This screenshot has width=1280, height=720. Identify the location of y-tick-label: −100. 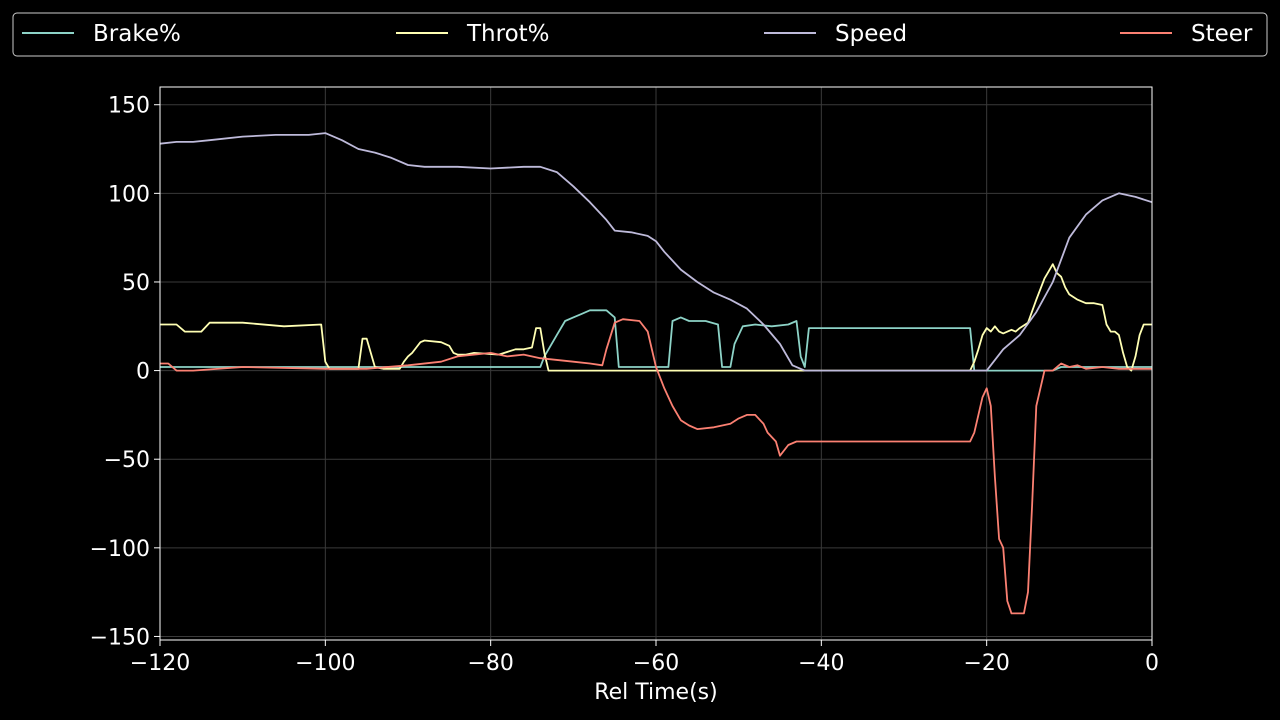
(120, 549).